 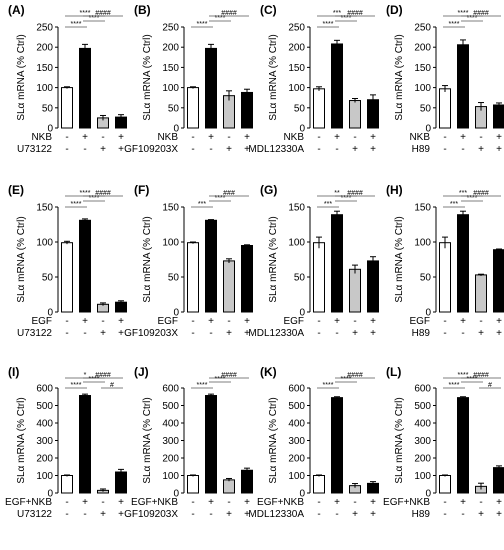 What do you see at coordinates (296, 28) in the screenshot?
I see `y-tick-label: 250` at bounding box center [296, 28].